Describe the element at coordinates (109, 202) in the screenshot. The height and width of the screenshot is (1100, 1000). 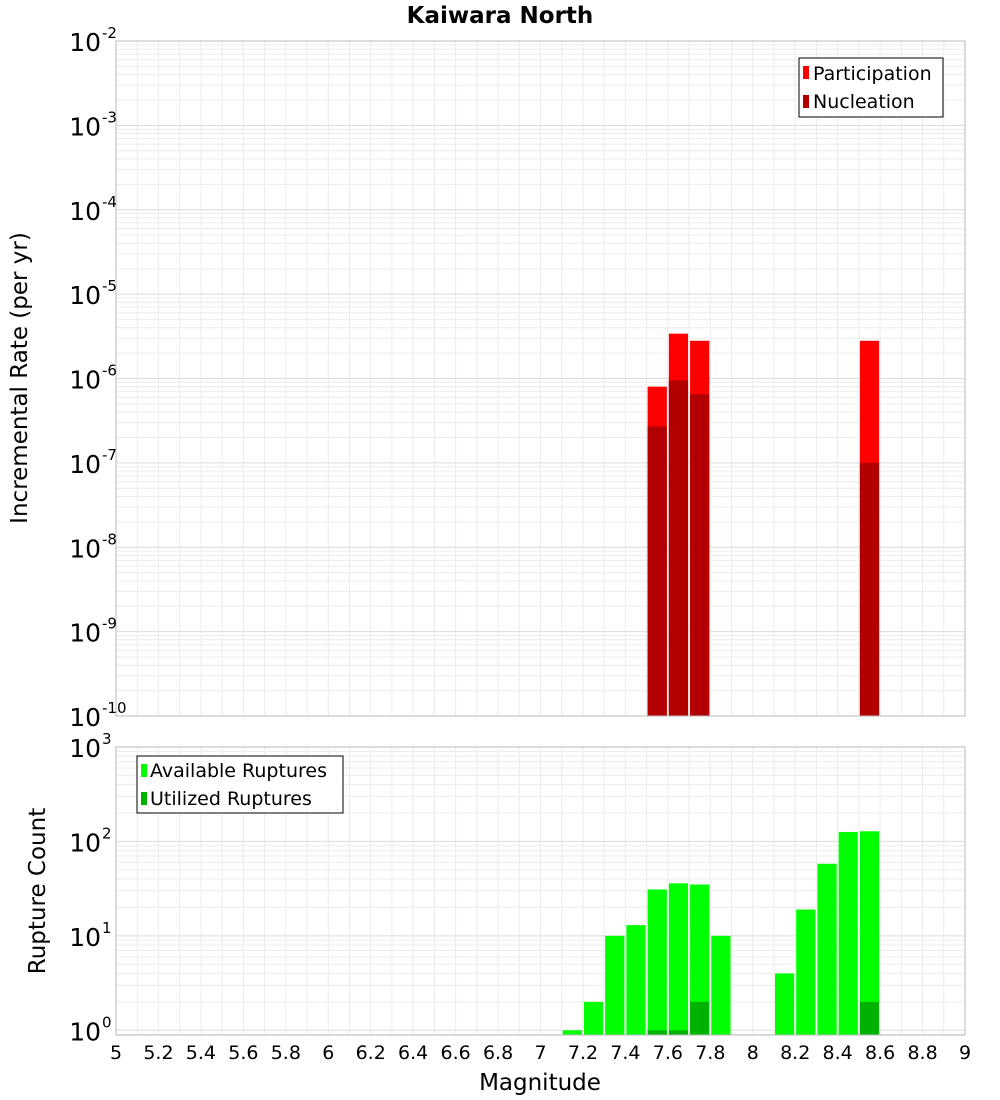
I see `rate-y-tick-exponent: -4` at that location.